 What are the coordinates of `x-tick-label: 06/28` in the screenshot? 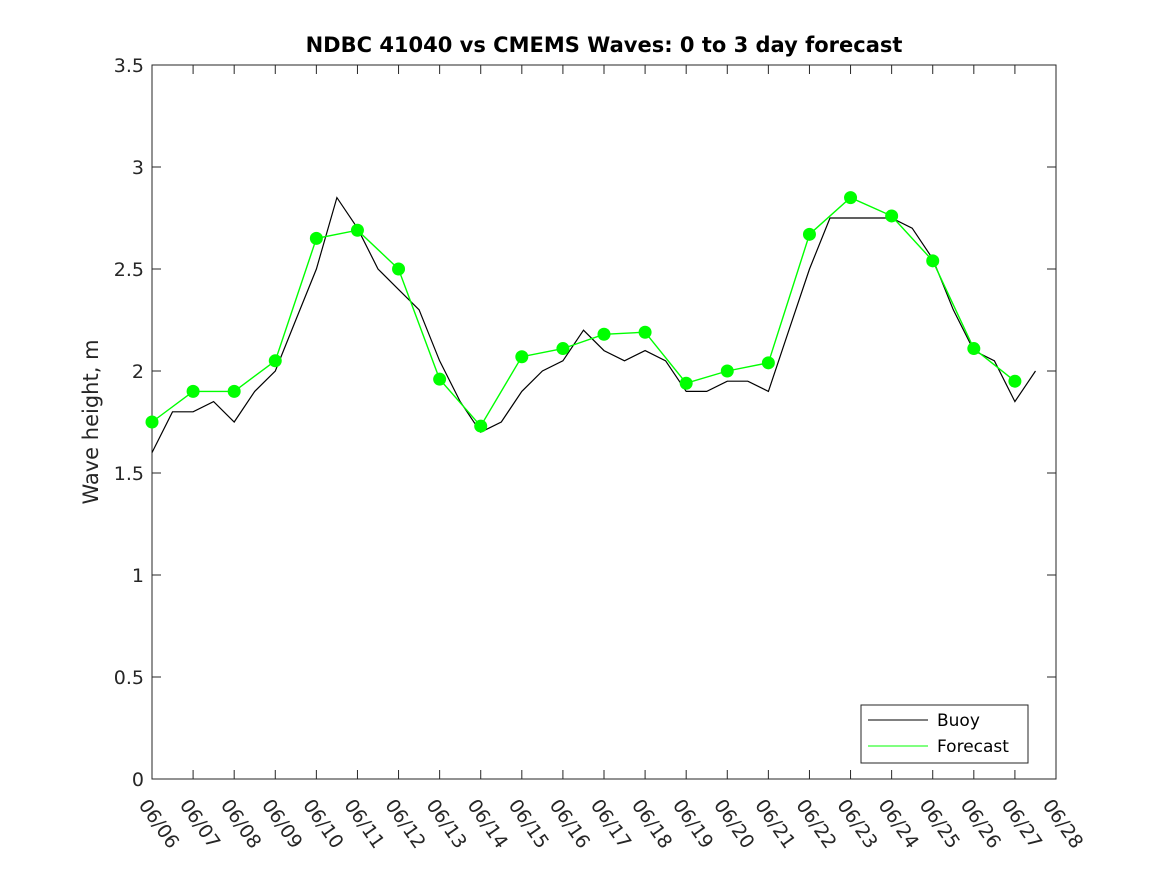 It's located at (1062, 823).